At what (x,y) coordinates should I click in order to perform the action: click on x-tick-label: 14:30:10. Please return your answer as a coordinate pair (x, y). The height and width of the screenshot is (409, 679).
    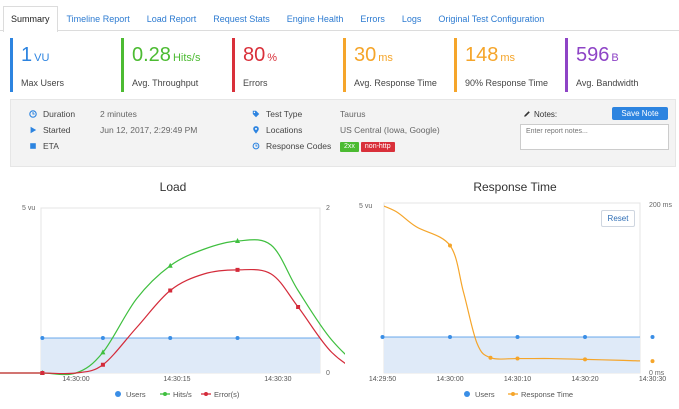
    Looking at the image, I should click on (517, 379).